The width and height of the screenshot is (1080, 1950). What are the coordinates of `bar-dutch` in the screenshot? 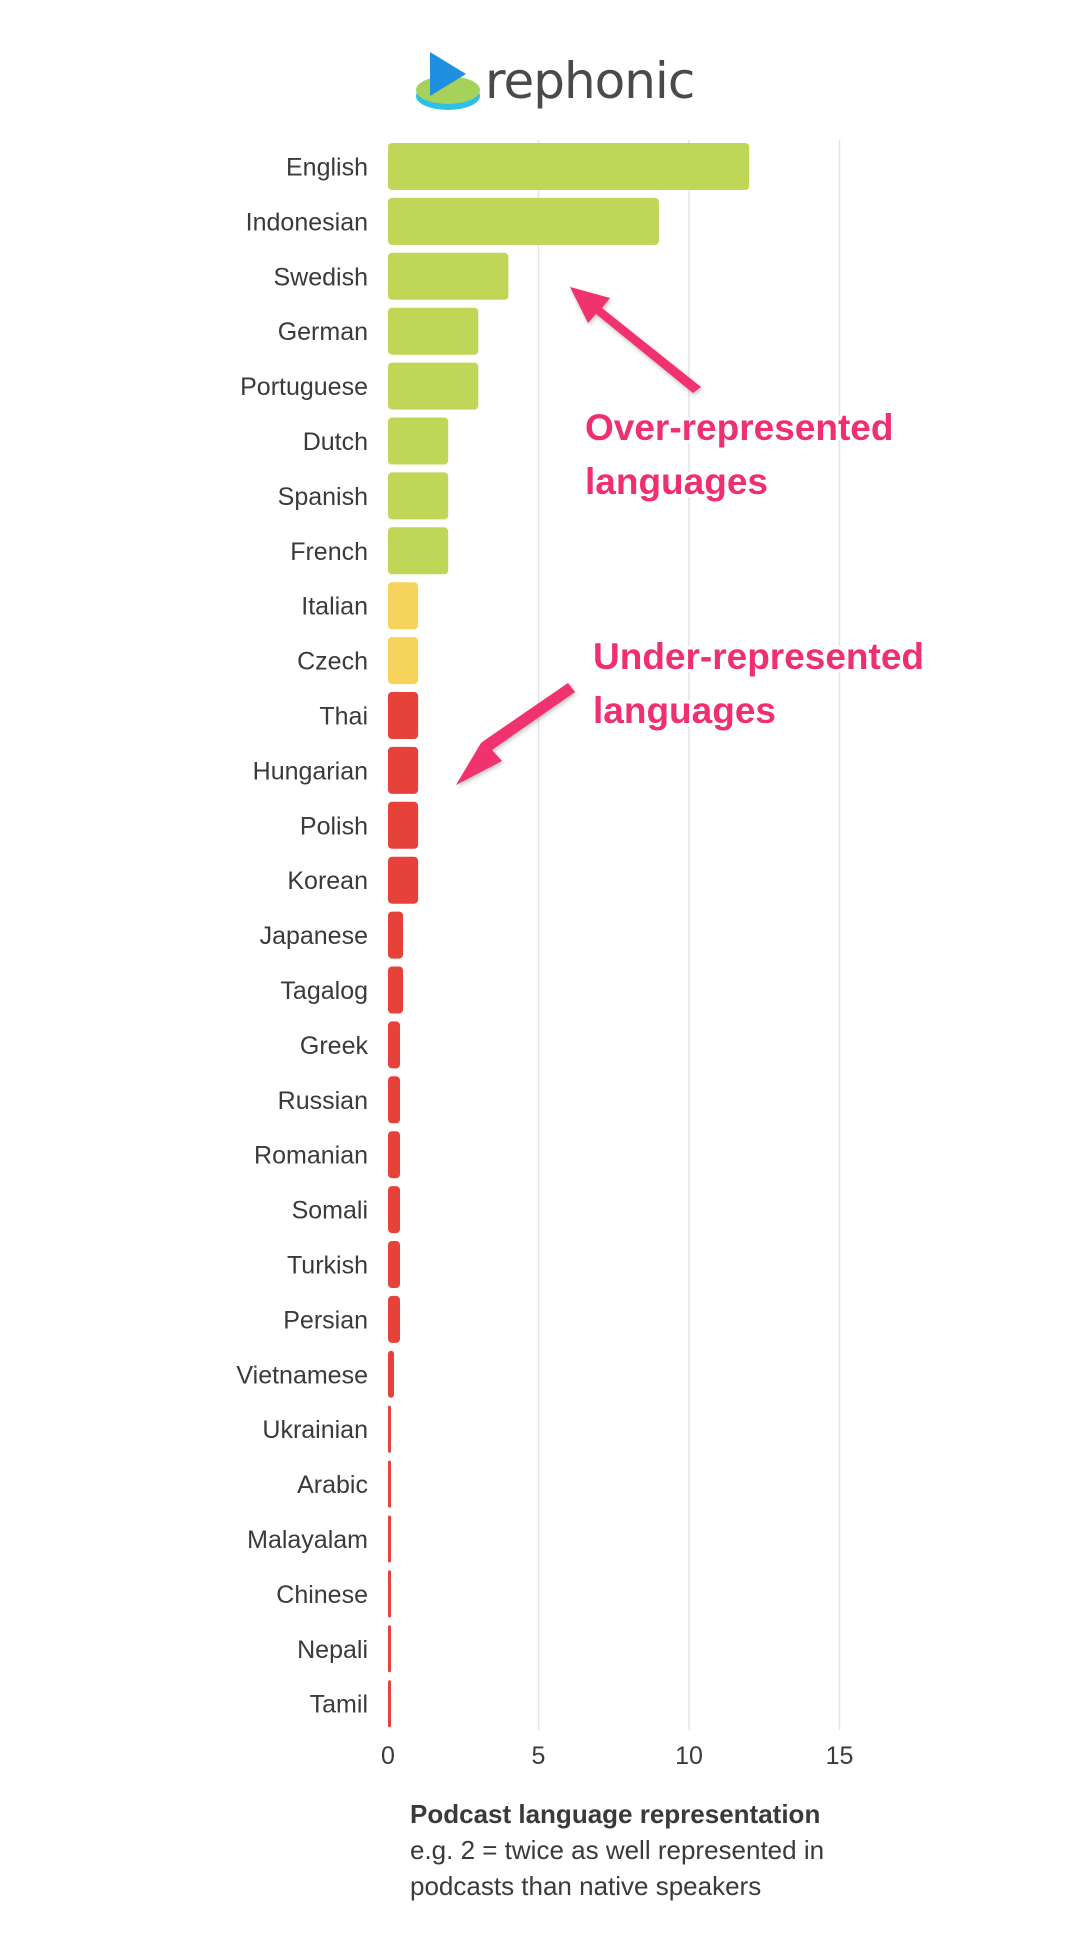 It's located at (418, 441).